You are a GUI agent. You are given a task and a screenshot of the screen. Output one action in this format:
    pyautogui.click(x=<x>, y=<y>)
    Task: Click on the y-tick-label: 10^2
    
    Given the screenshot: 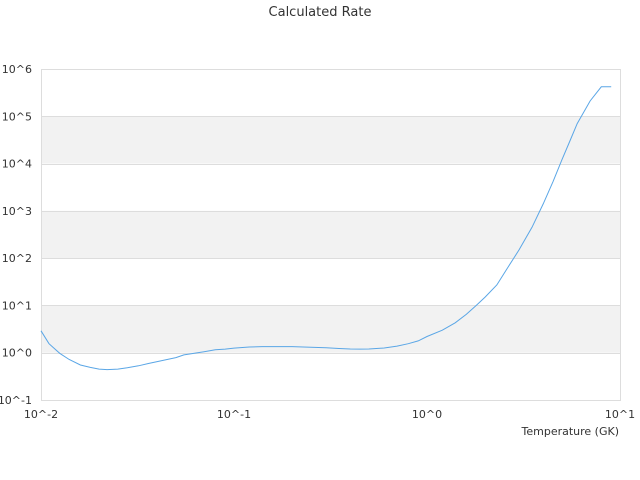 What is the action you would take?
    pyautogui.click(x=17, y=258)
    